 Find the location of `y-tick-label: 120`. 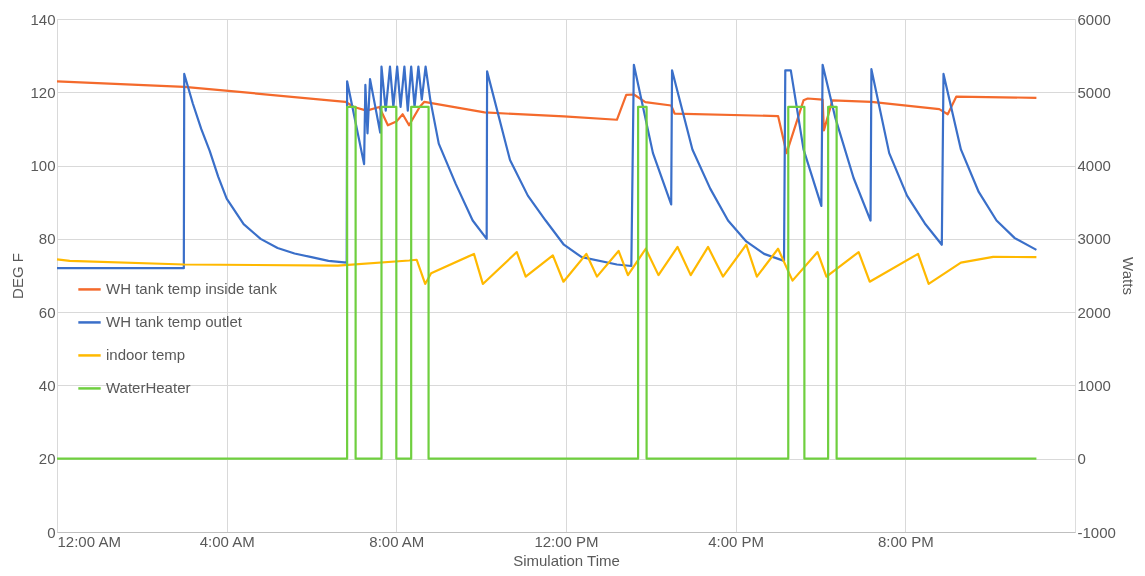

y-tick-label: 120 is located at coordinates (43, 92).